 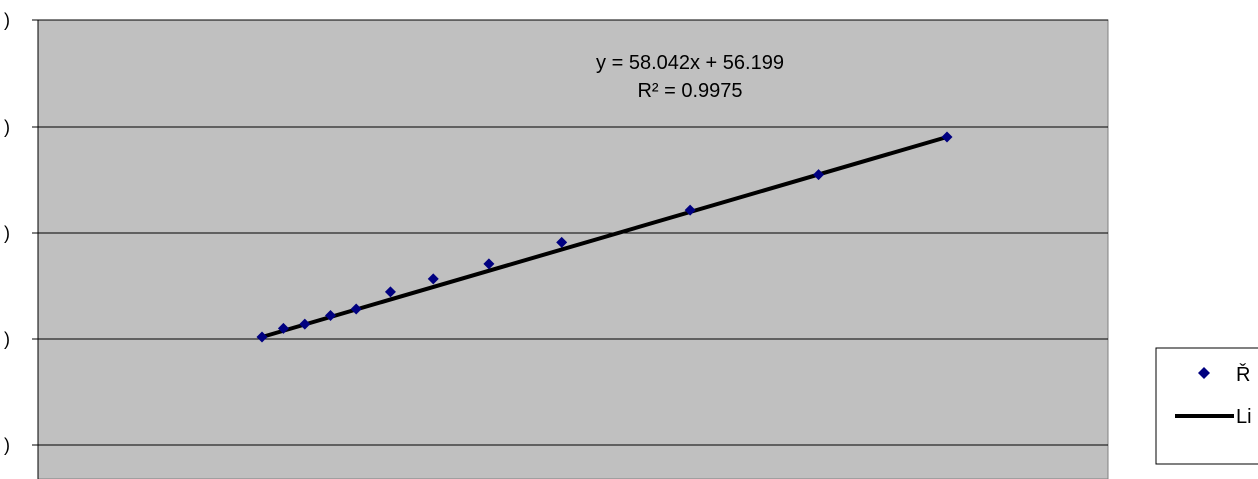 I want to click on legend-box, so click(x=1206, y=406).